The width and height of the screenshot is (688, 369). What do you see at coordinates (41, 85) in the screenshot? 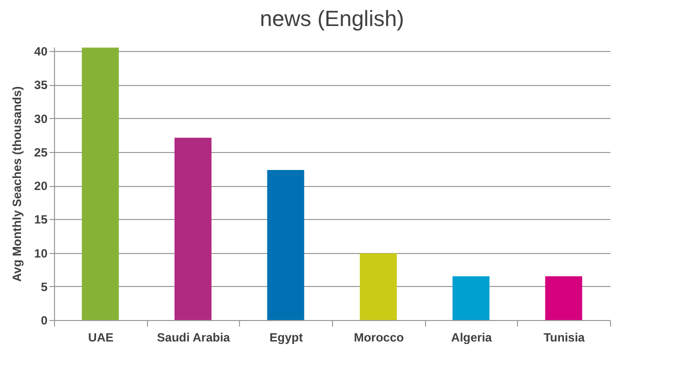
I see `y-tick-label: 35` at bounding box center [41, 85].